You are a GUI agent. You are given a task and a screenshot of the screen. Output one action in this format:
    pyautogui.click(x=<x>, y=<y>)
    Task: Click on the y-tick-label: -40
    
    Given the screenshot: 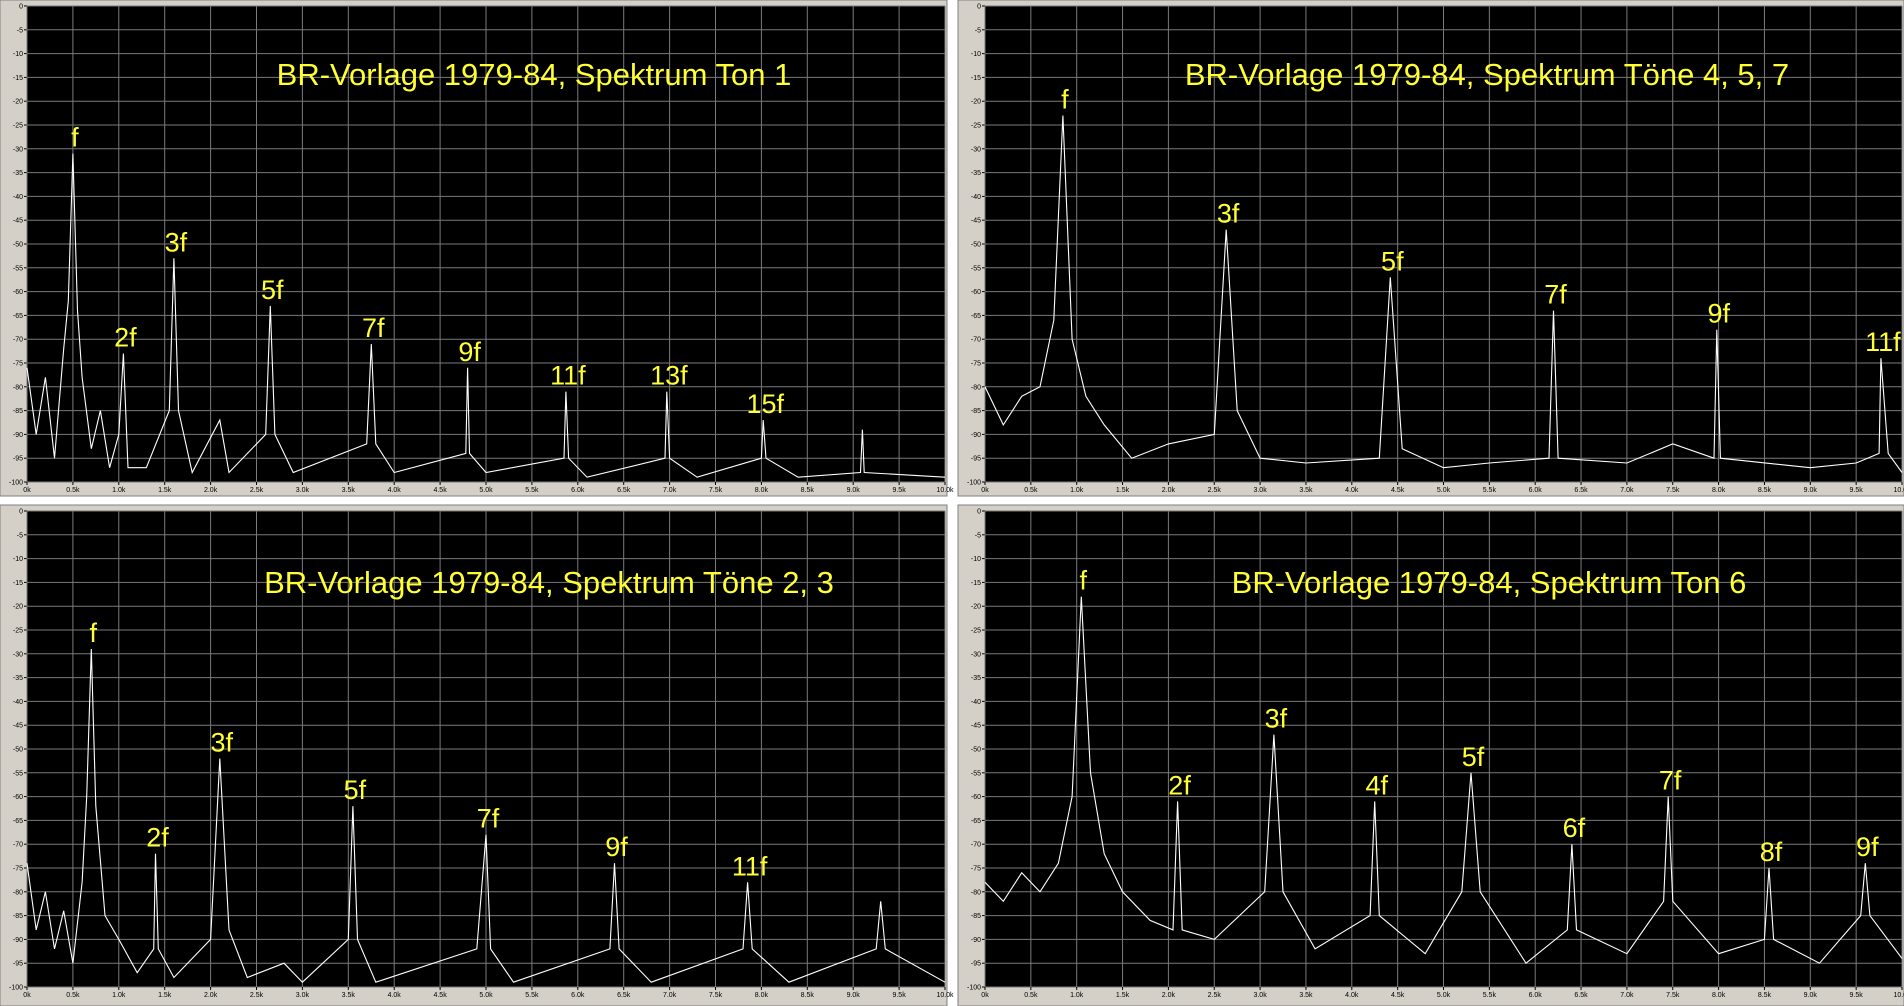 What is the action you would take?
    pyautogui.click(x=18, y=197)
    